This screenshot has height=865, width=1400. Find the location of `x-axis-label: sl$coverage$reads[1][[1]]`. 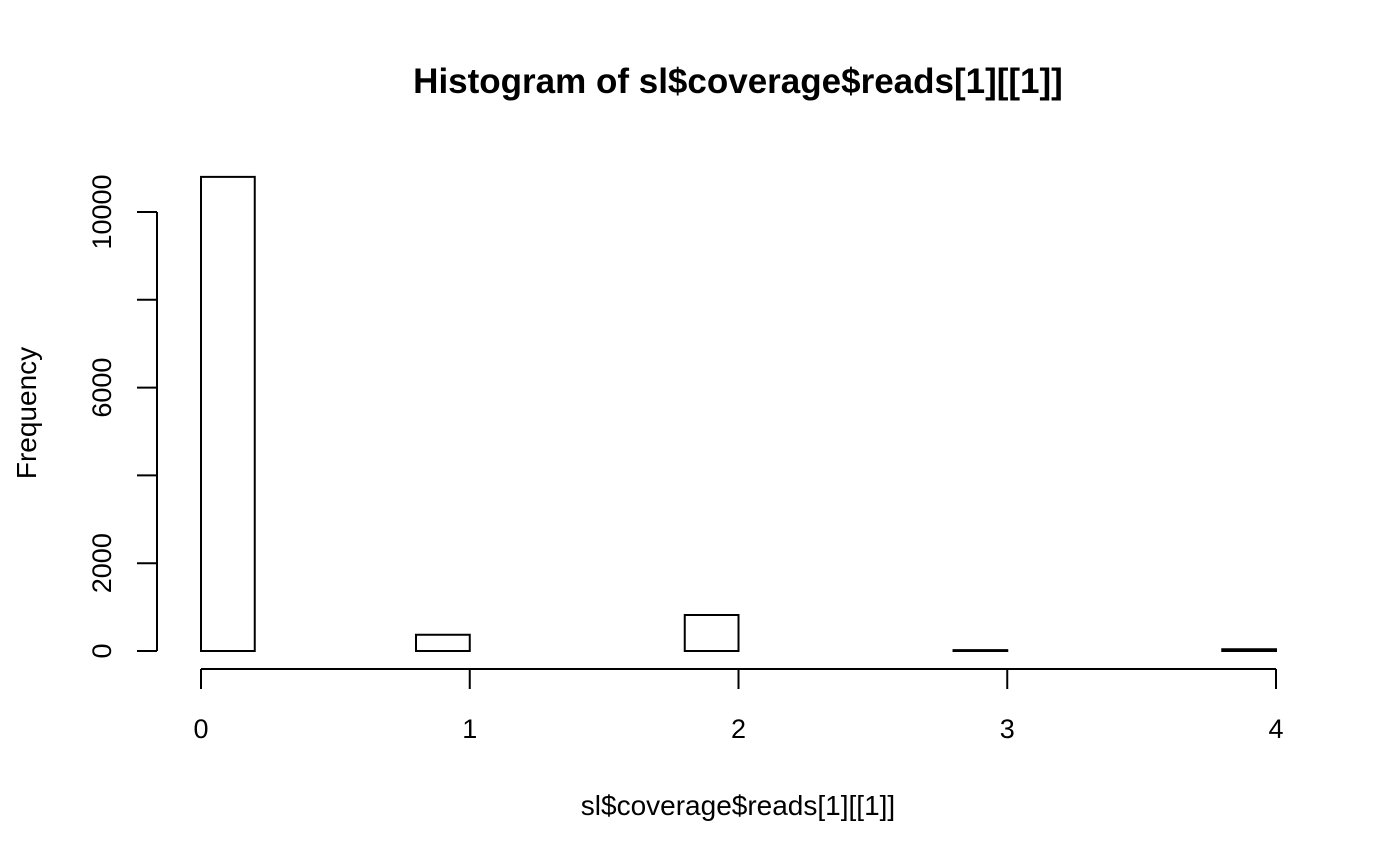

x-axis-label: sl$coverage$reads[1][[1]] is located at coordinates (738, 805).